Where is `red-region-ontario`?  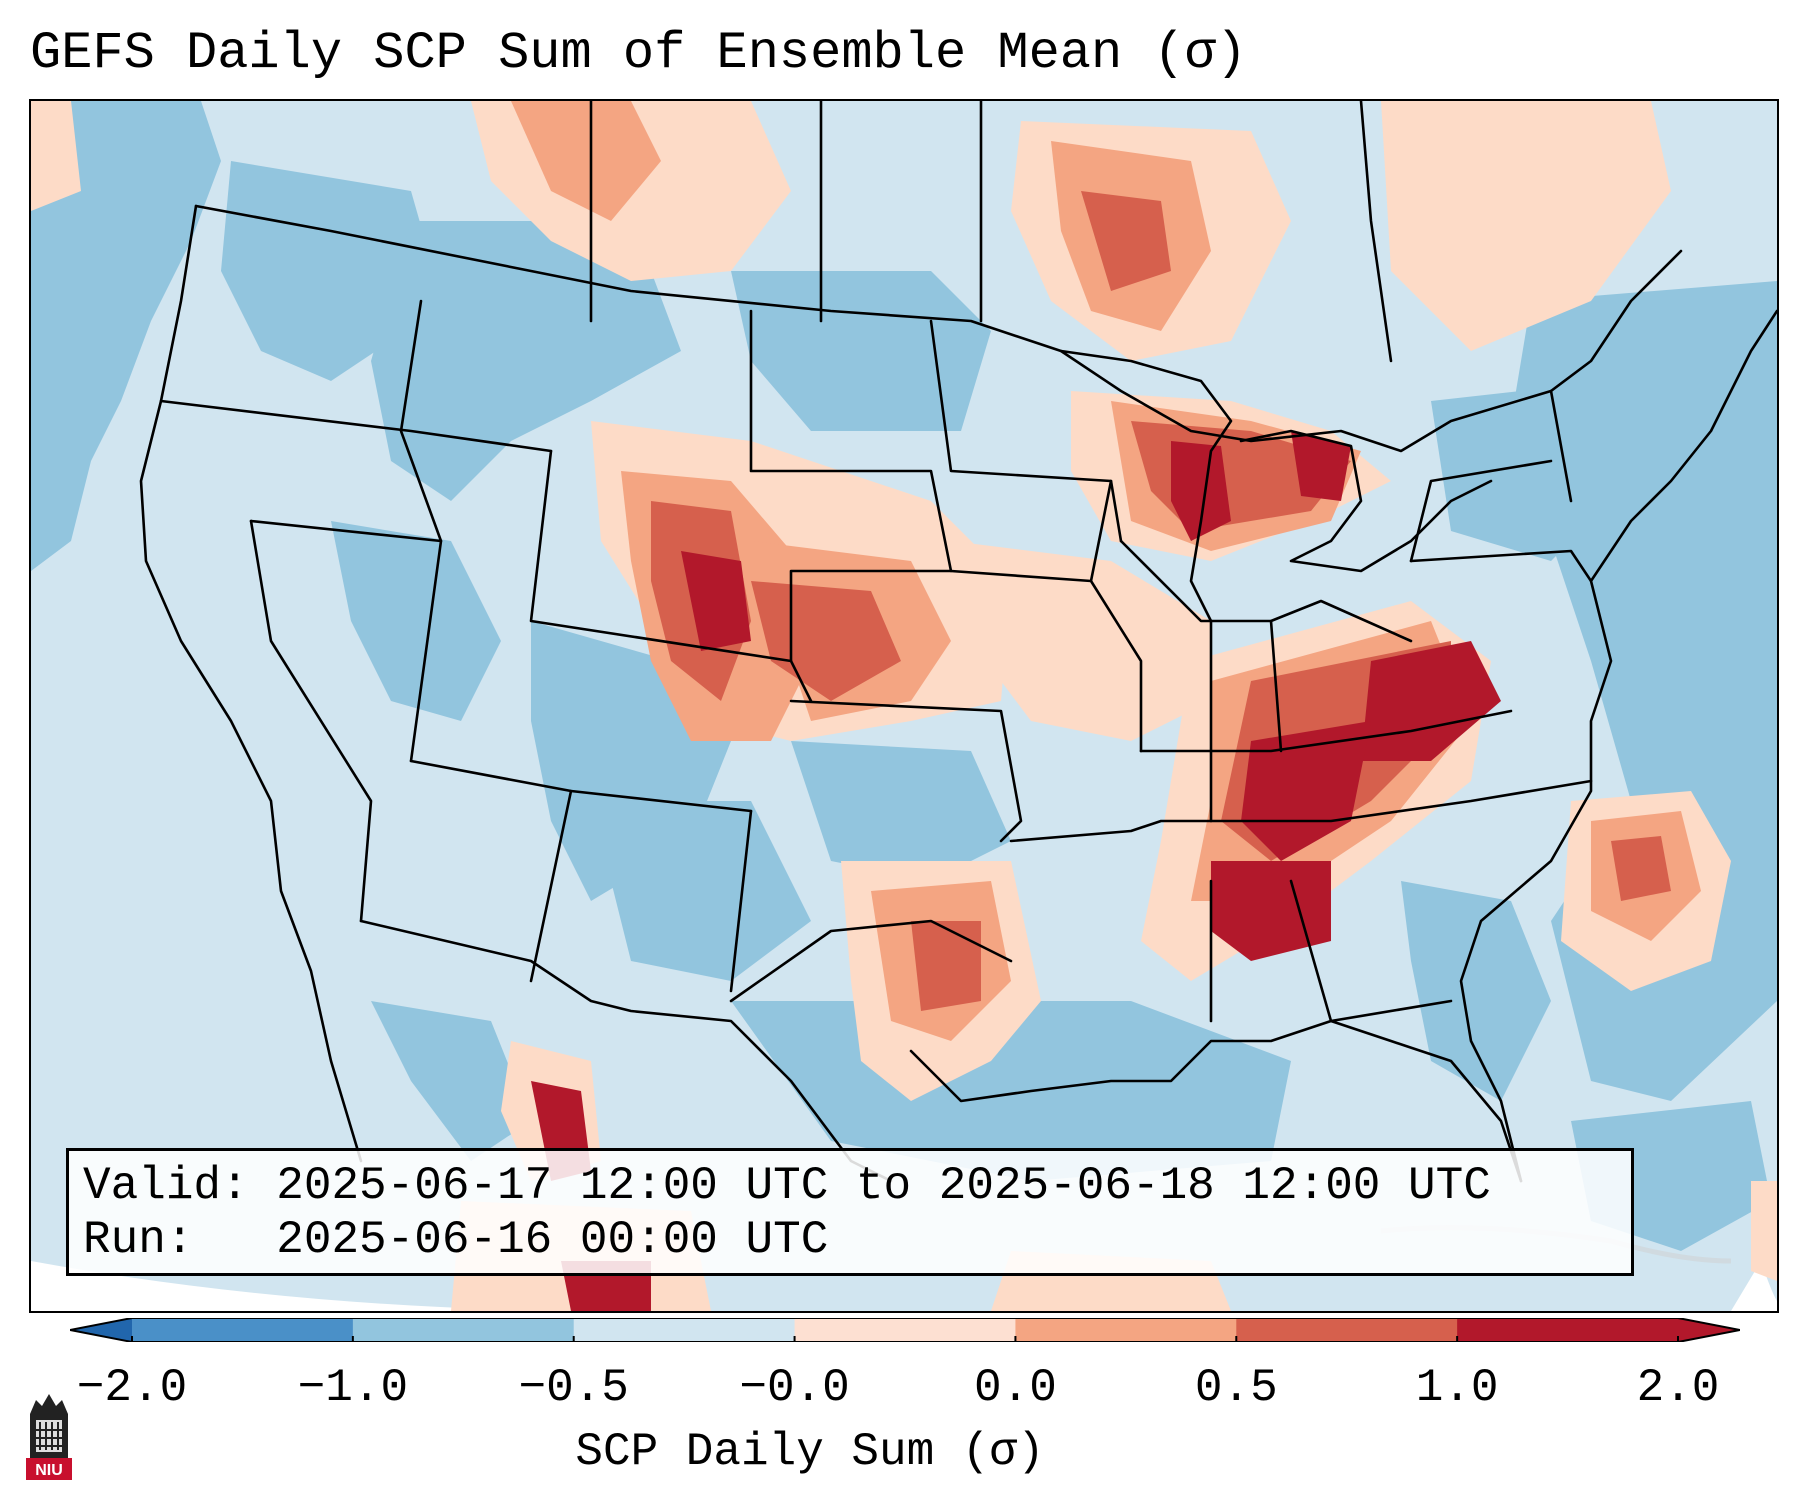
red-region-ontario is located at coordinates (1126, 241).